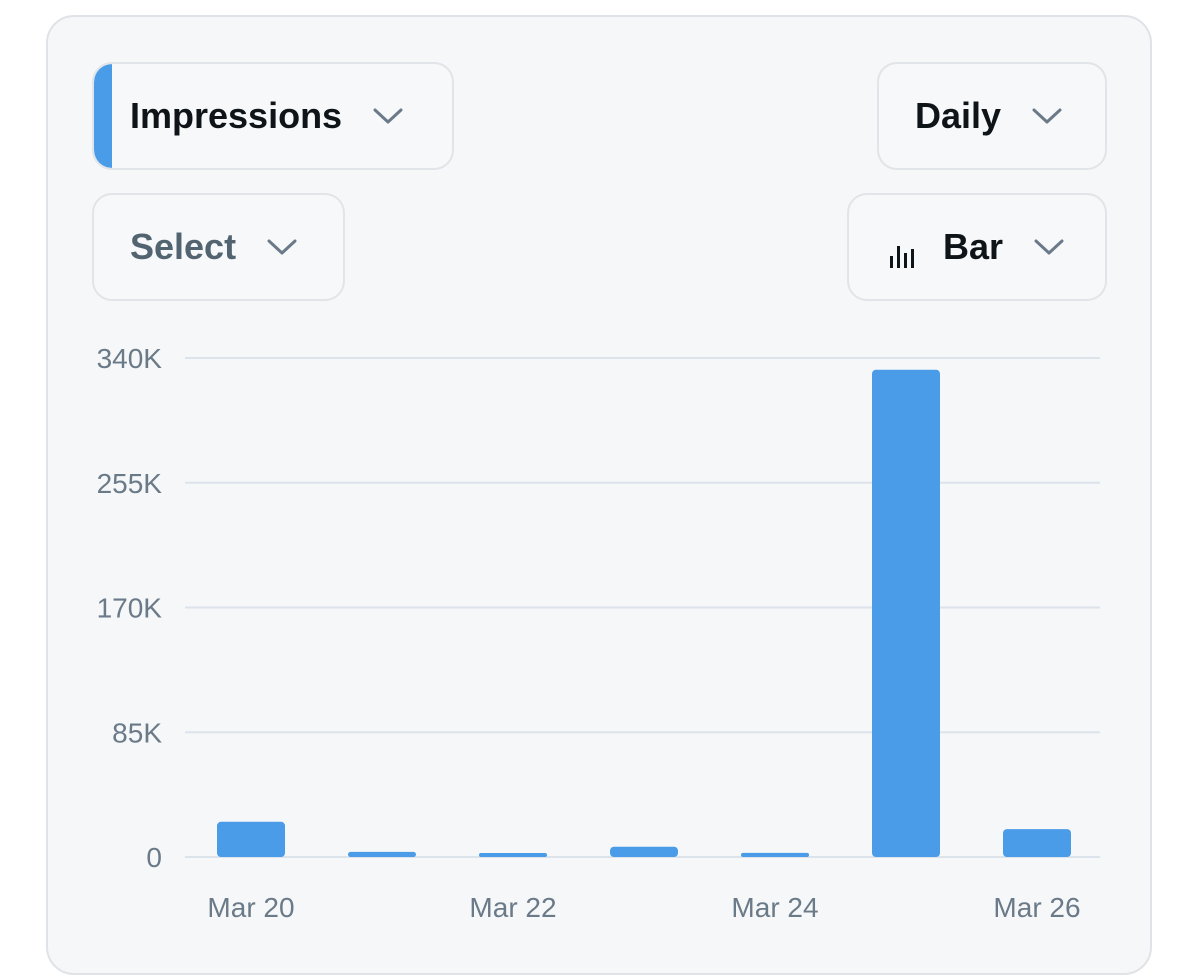  I want to click on period-dropdown: Daily, so click(992, 116).